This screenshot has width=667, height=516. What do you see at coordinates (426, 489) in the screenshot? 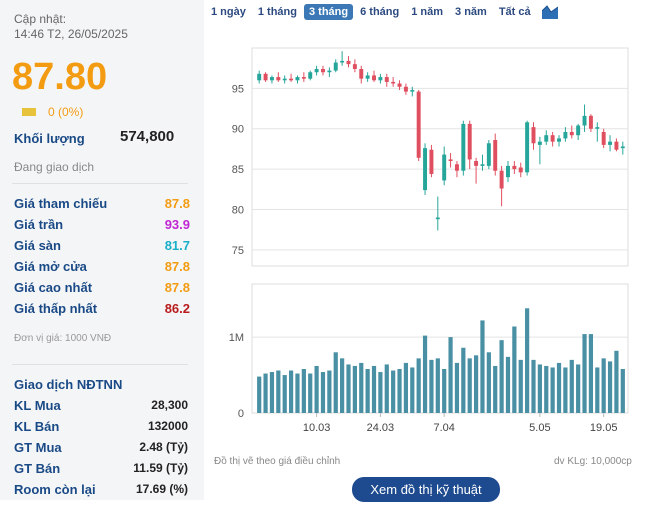
I see `technical-chart-button: Xem đồ thị kỹ thuật` at bounding box center [426, 489].